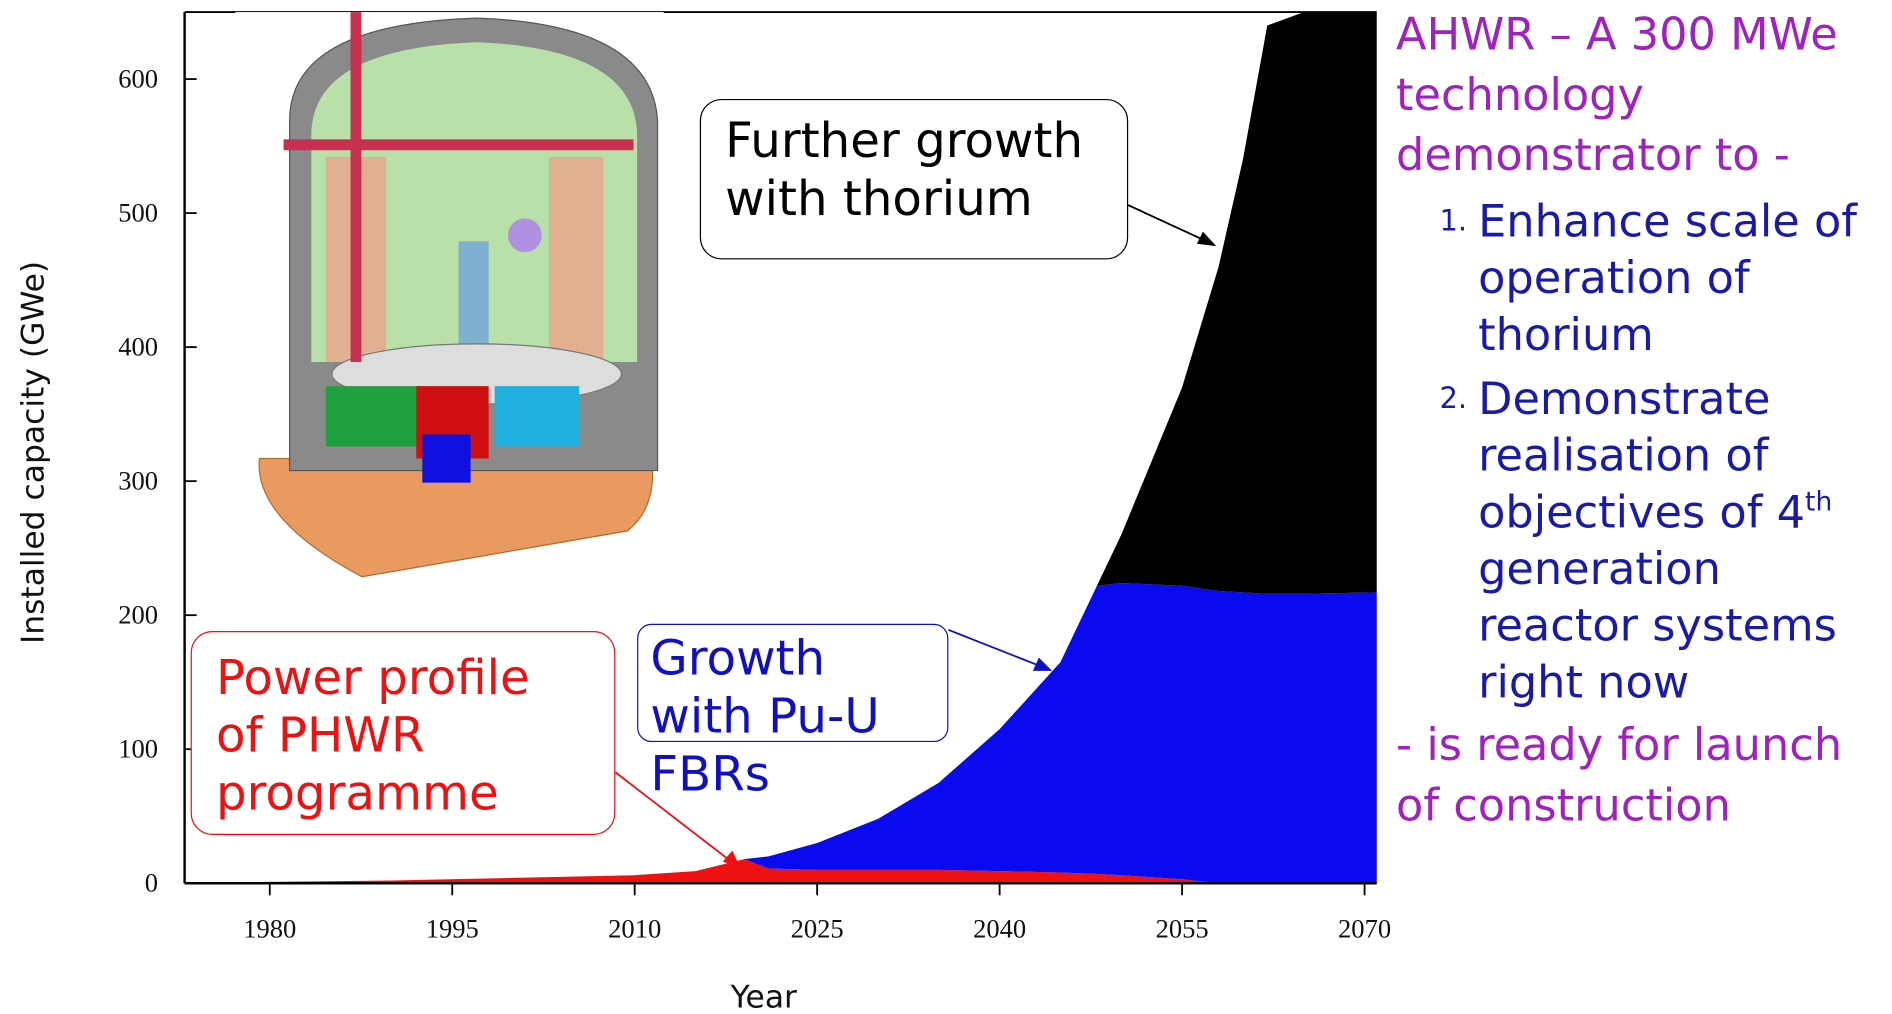  Describe the element at coordinates (151, 883) in the screenshot. I see `y-tick-label: 0` at that location.